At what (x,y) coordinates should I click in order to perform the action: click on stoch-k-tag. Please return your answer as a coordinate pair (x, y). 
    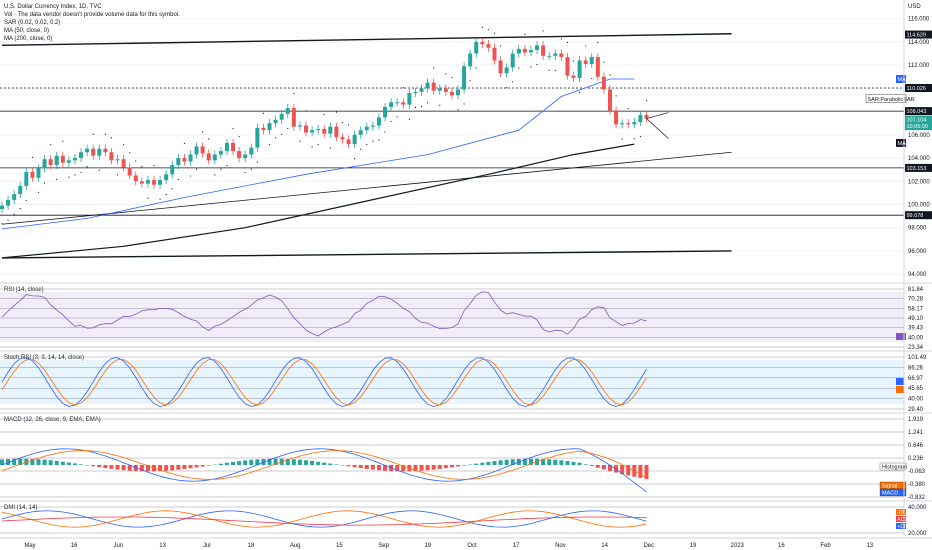
    Looking at the image, I should click on (900, 381).